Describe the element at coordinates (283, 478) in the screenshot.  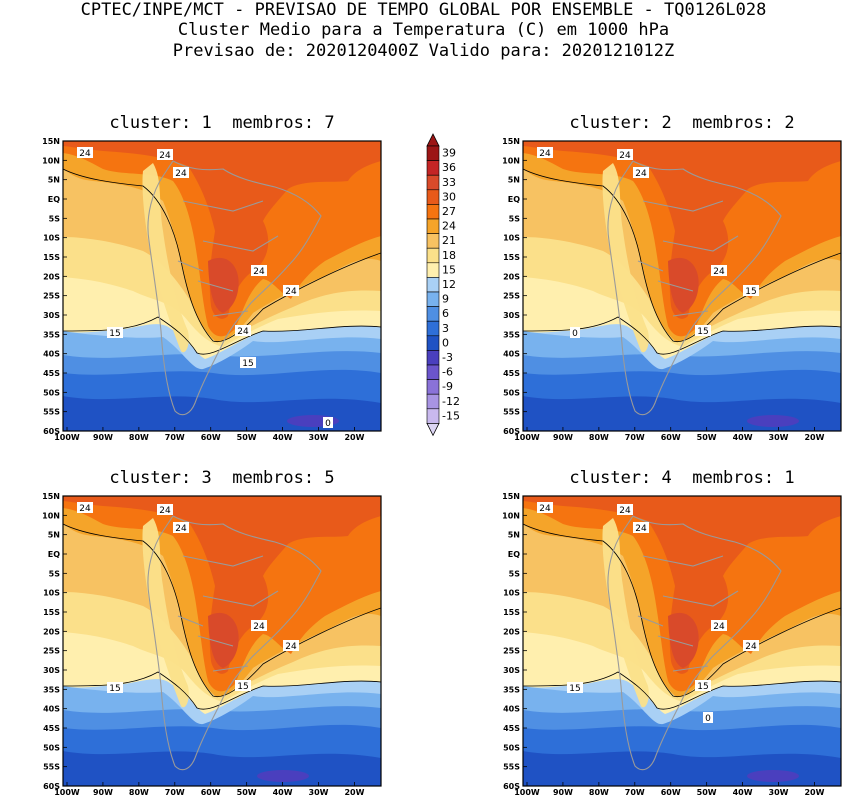
I see `panel-3-members-label: membros: 5` at that location.